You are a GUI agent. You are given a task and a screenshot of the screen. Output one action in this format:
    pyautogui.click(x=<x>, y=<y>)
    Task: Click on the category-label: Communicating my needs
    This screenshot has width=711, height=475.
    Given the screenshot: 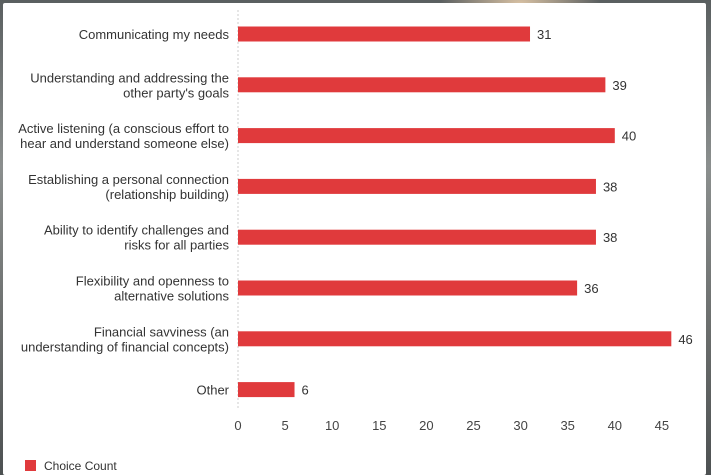 What is the action you would take?
    pyautogui.click(x=154, y=34)
    